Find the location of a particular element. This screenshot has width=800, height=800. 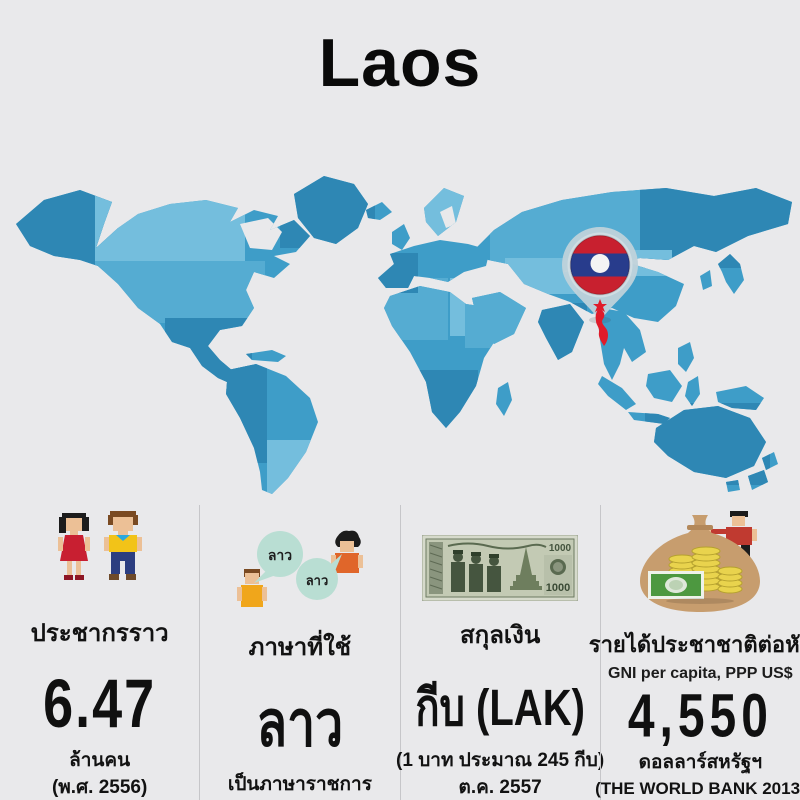

location-pin is located at coordinates (600, 275).